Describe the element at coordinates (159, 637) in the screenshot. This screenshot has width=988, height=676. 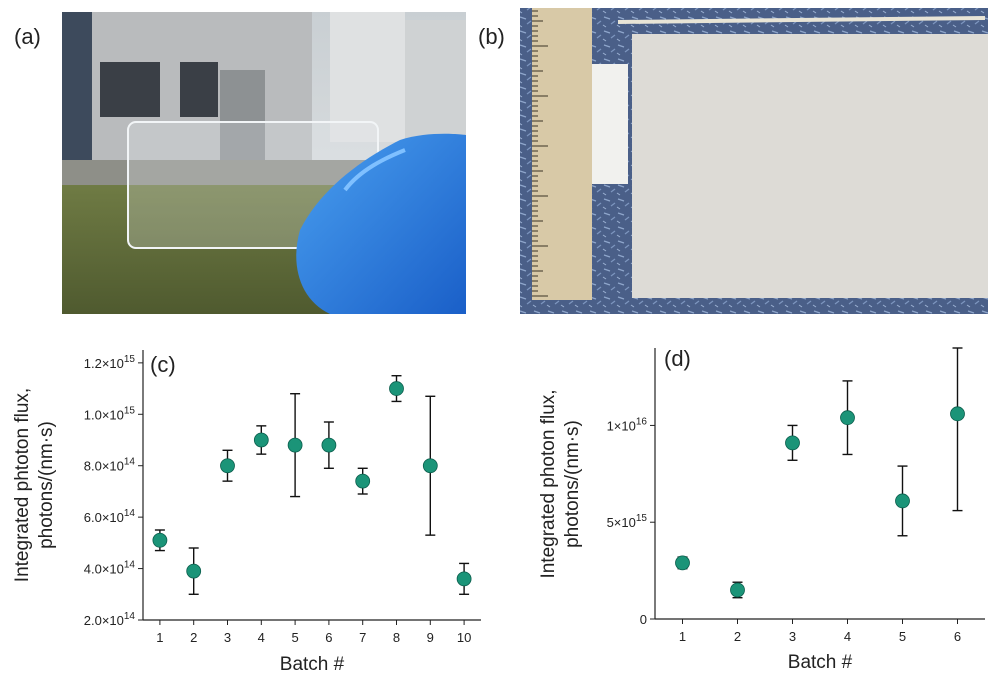
I see `chart-c-x-tick-label: 1` at that location.